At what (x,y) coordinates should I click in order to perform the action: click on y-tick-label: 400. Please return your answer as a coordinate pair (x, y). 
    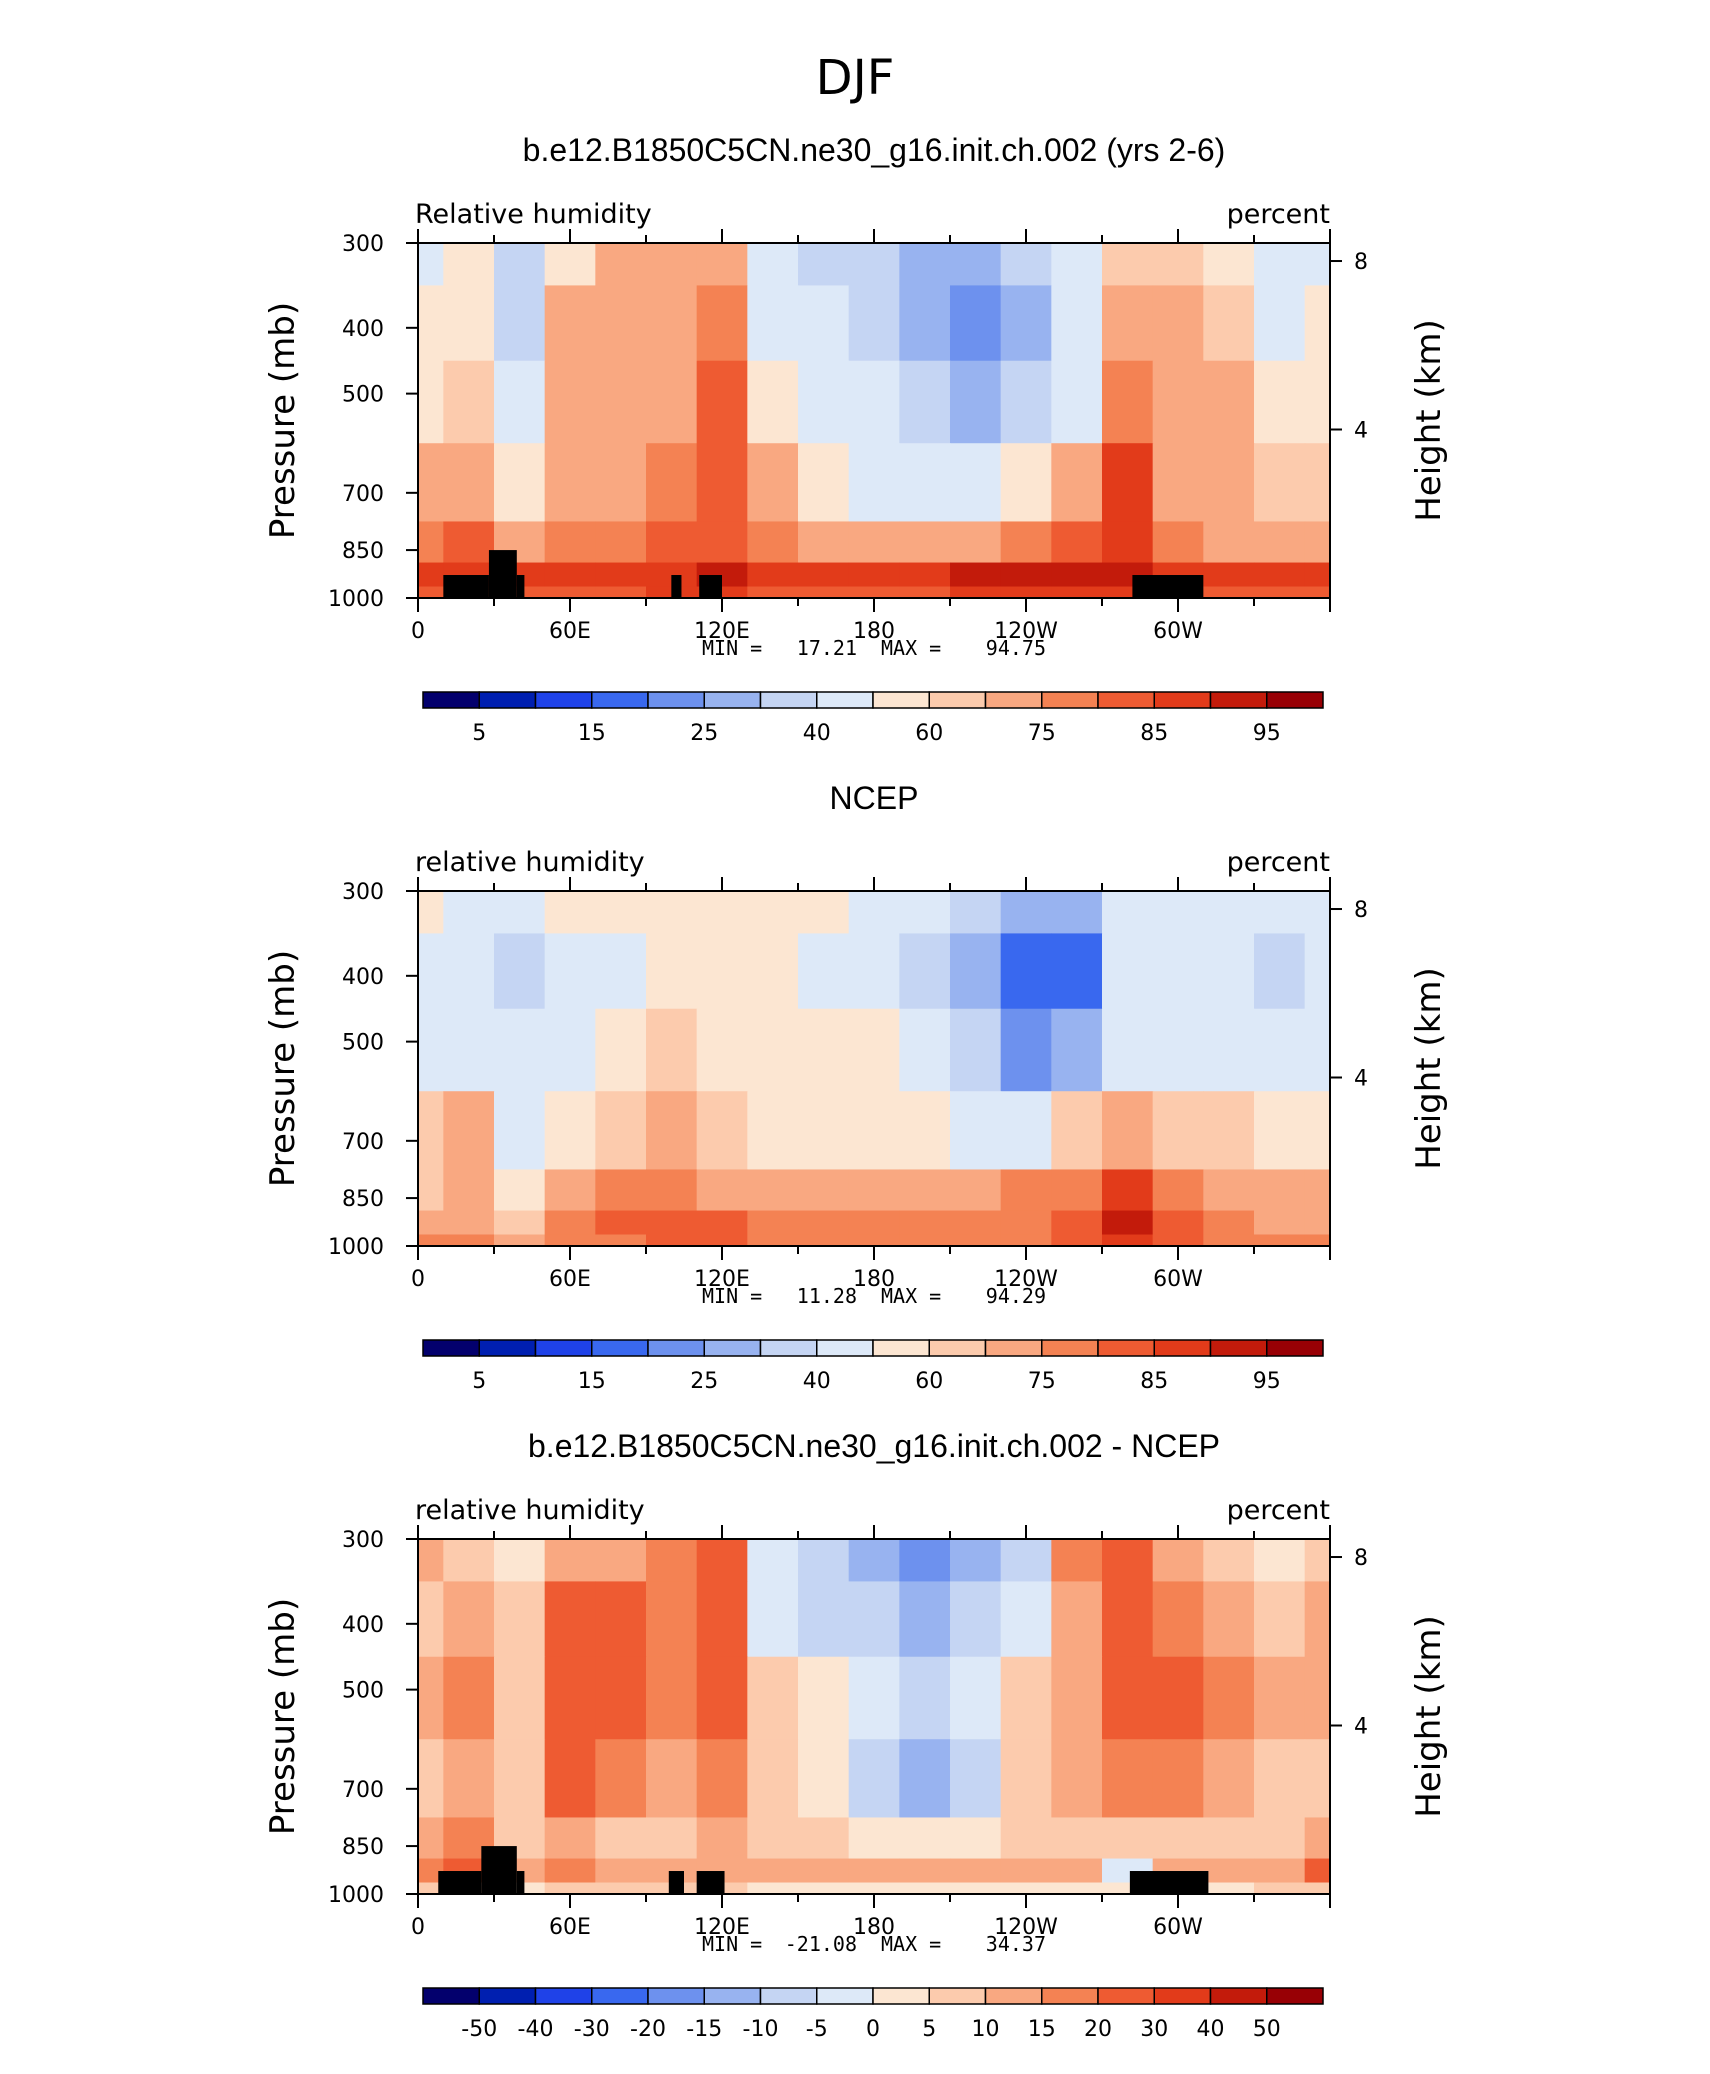
    Looking at the image, I should click on (363, 1625).